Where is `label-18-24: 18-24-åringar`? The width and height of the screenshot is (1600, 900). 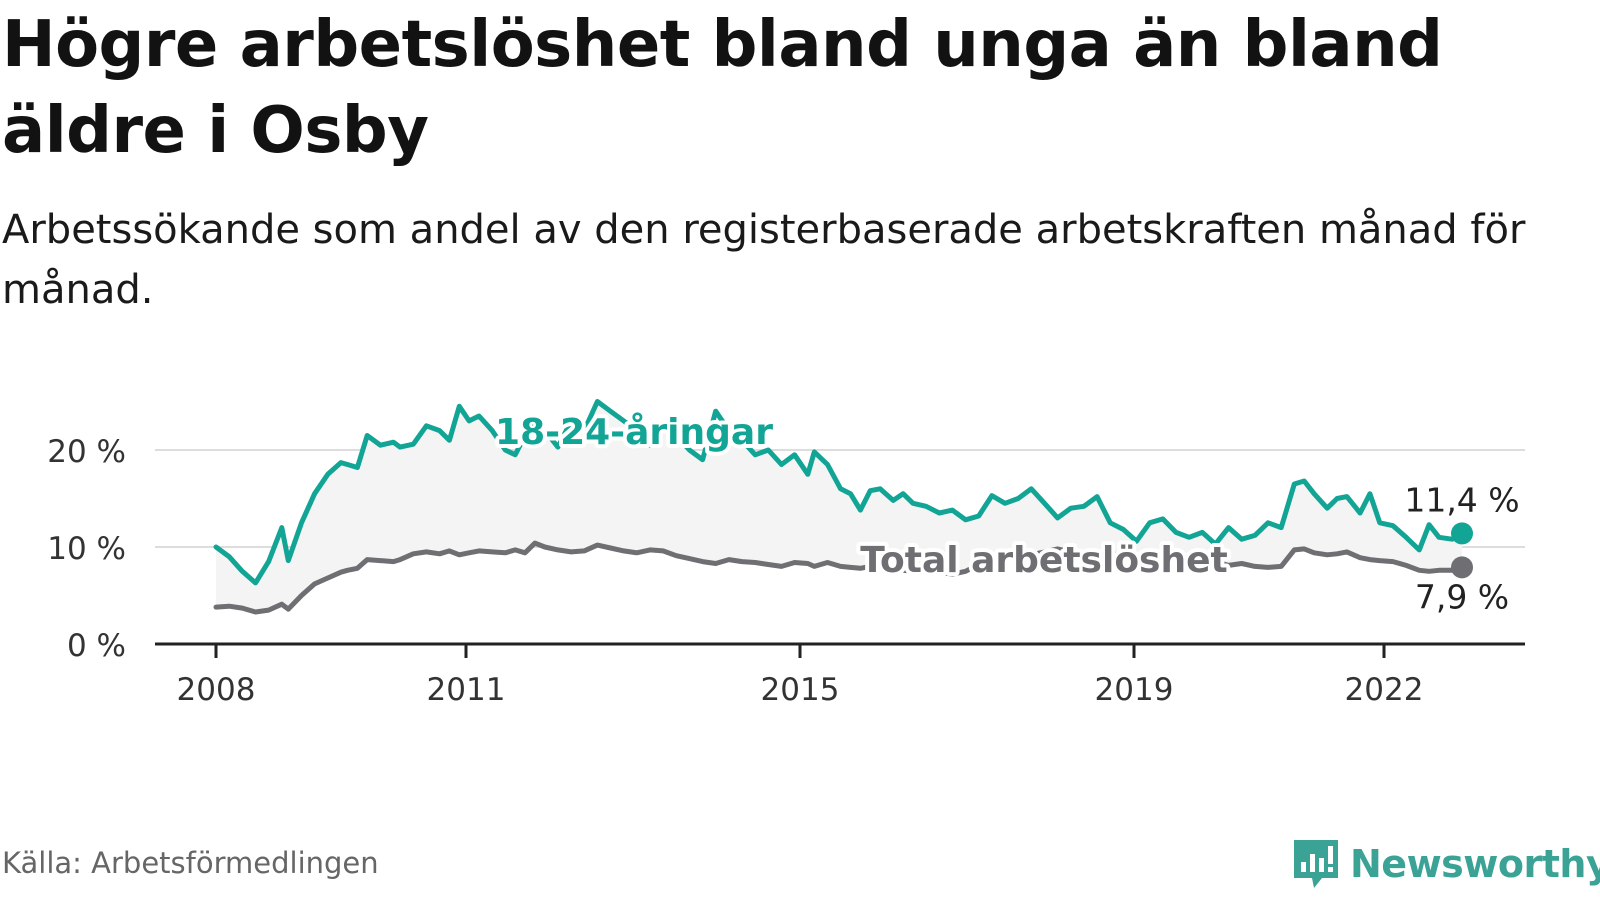
label-18-24: 18-24-åringar is located at coordinates (634, 432).